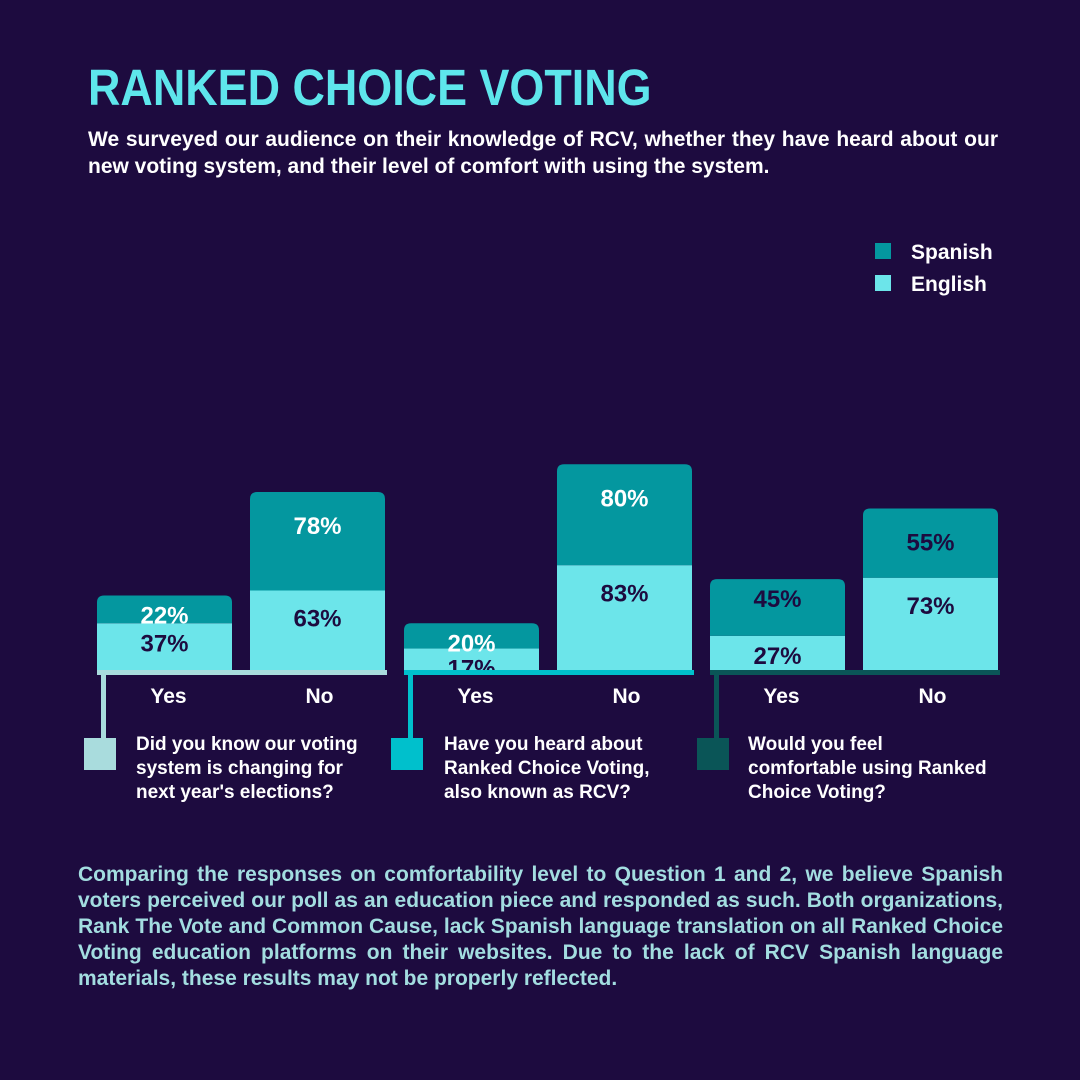  Describe the element at coordinates (627, 696) in the screenshot. I see `category-label-q2-no: No` at that location.